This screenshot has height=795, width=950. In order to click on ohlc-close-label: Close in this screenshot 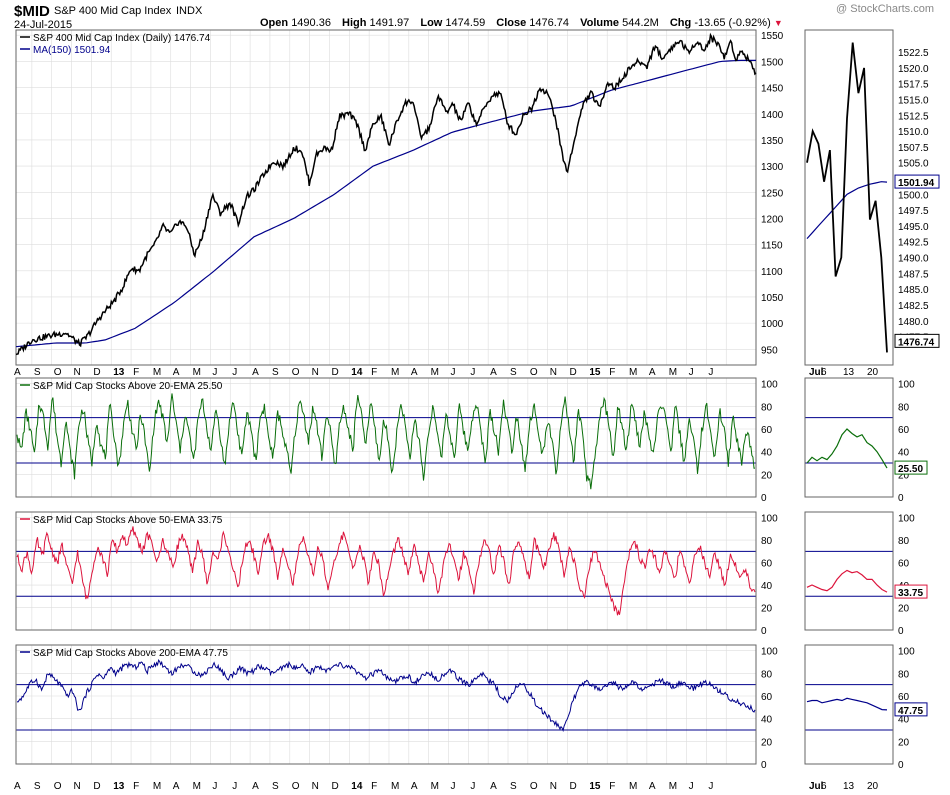, I will do `click(511, 23)`.